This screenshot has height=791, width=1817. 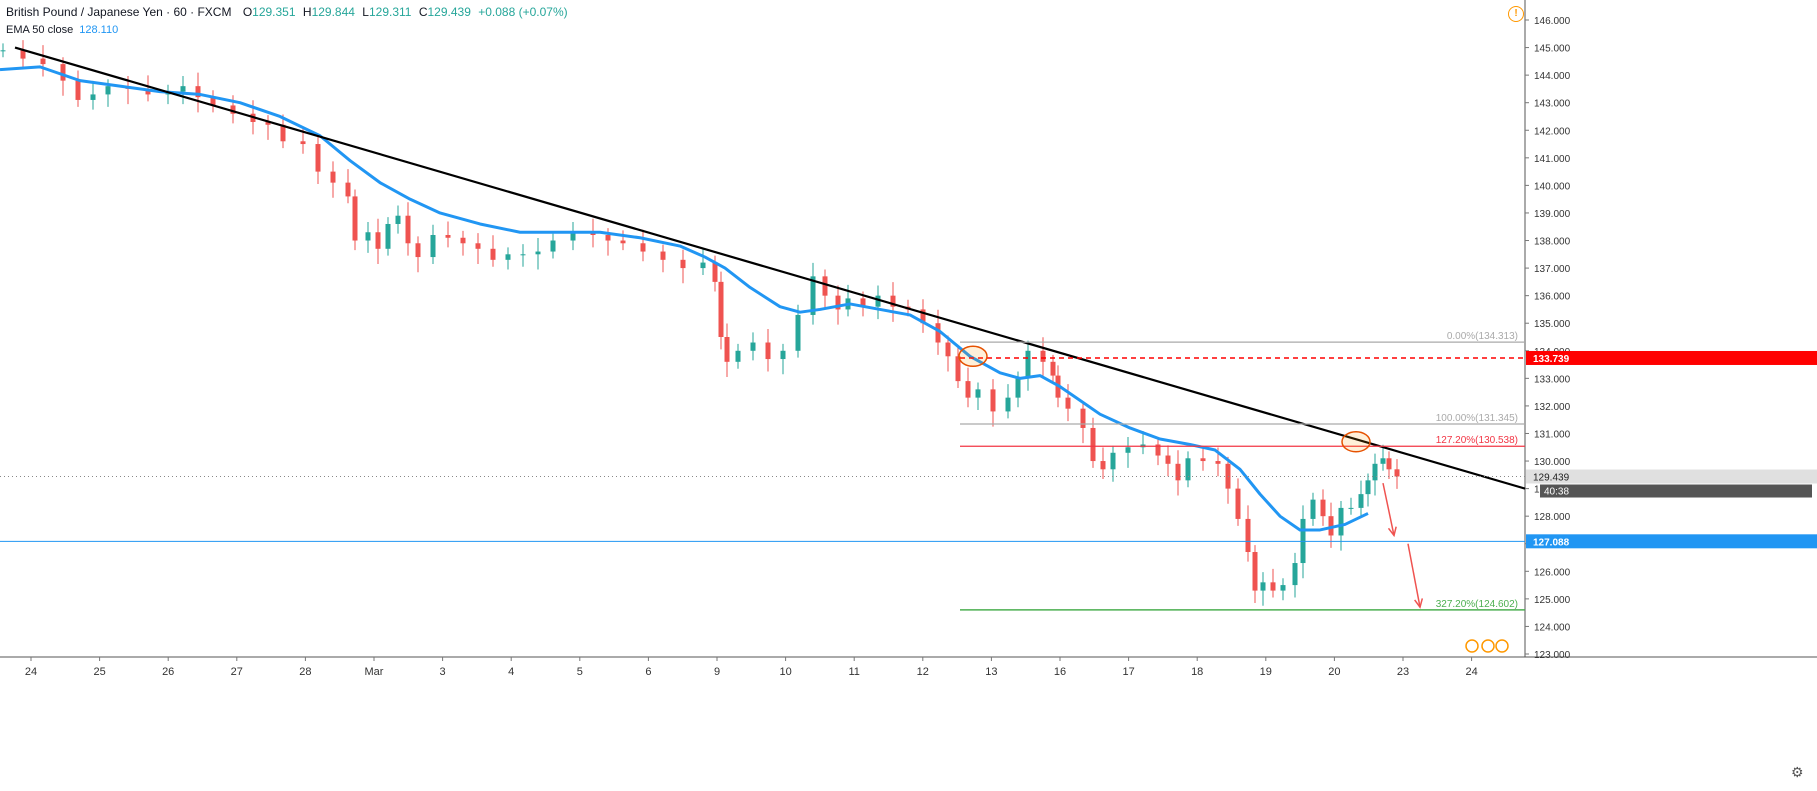 What do you see at coordinates (365, 12) in the screenshot?
I see `low-label: L` at bounding box center [365, 12].